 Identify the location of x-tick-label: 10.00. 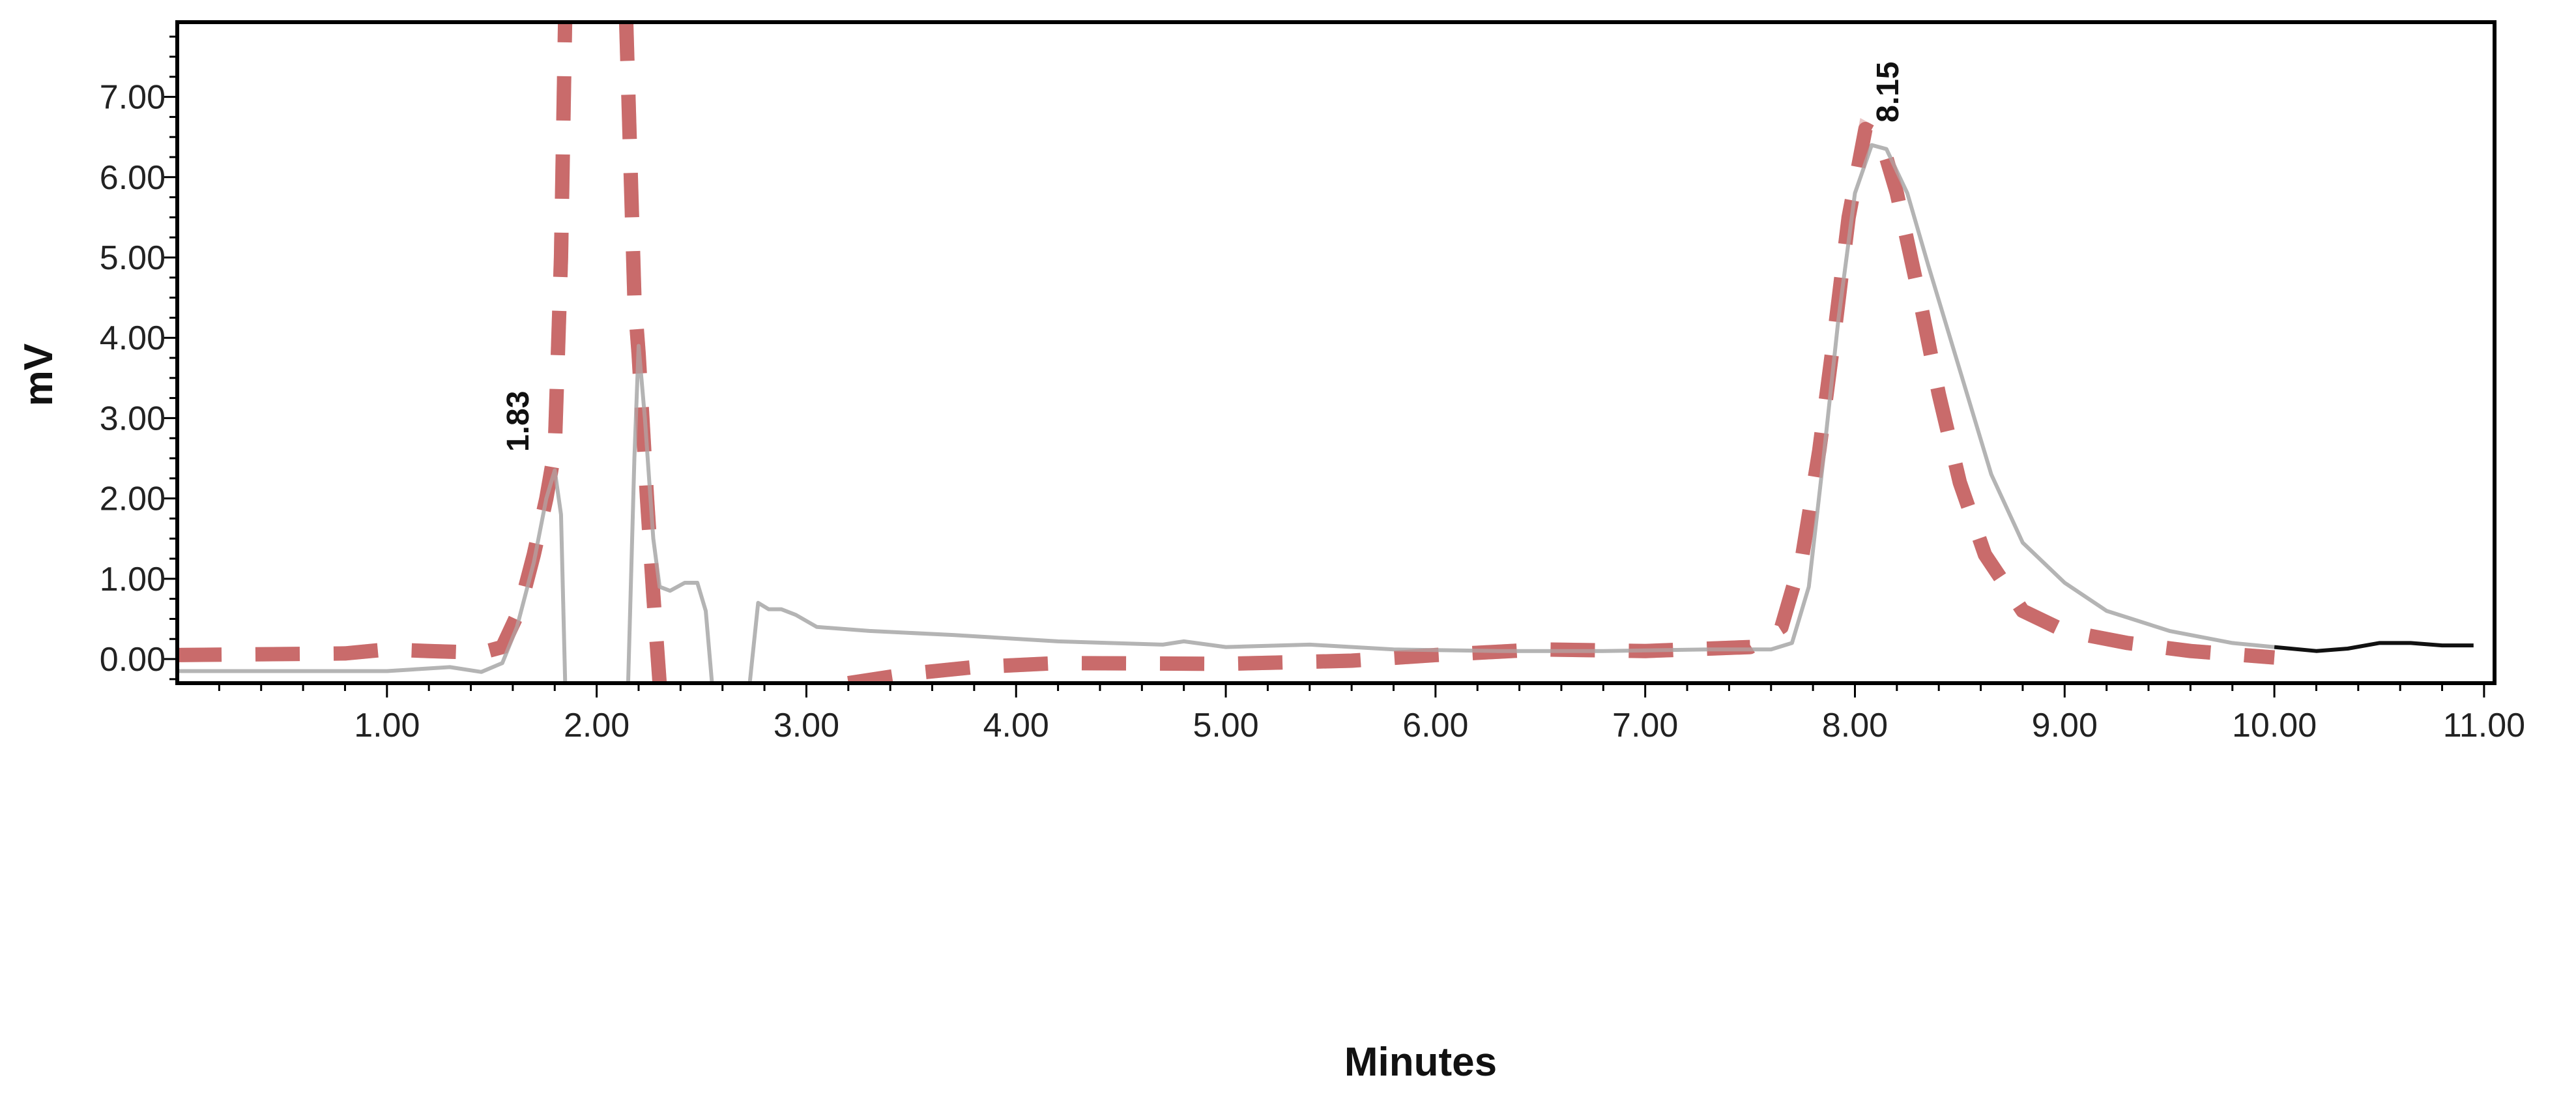
(2274, 725).